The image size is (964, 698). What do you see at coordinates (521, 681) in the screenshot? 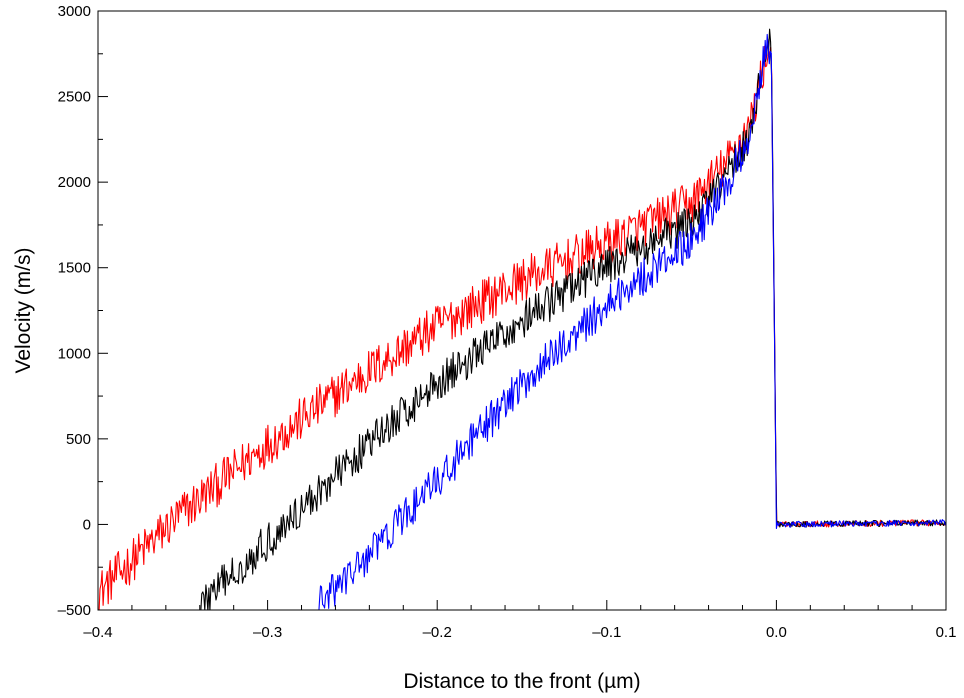
I see `x-axis-title: Distance to the front (µm)` at bounding box center [521, 681].